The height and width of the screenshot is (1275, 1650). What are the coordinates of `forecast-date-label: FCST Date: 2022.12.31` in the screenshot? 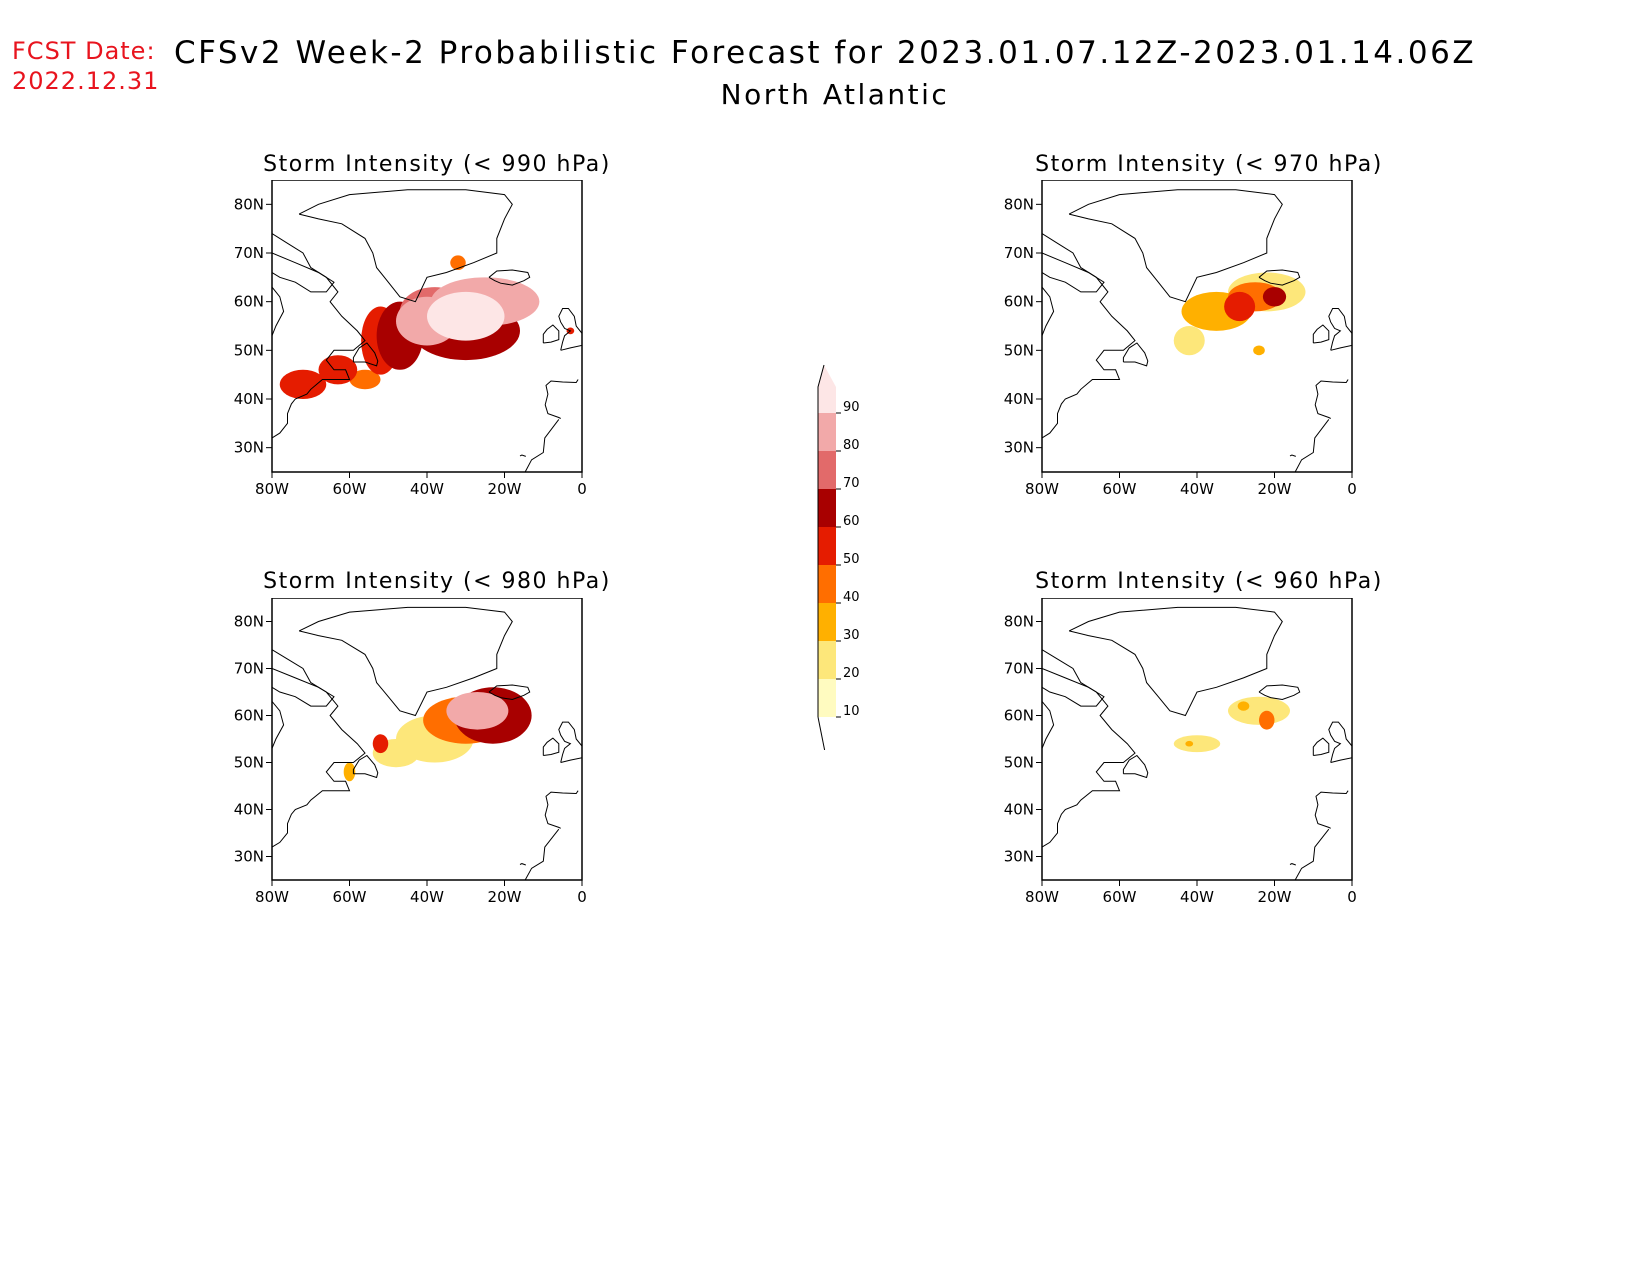 It's located at (85, 66).